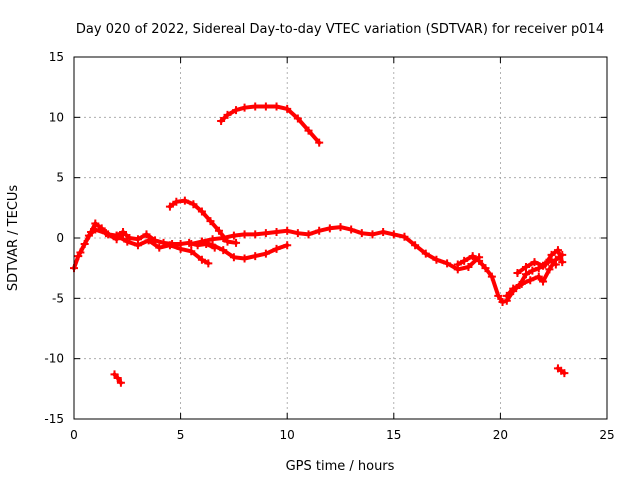  Describe the element at coordinates (56, 57) in the screenshot. I see `y-tick-label: 15` at that location.